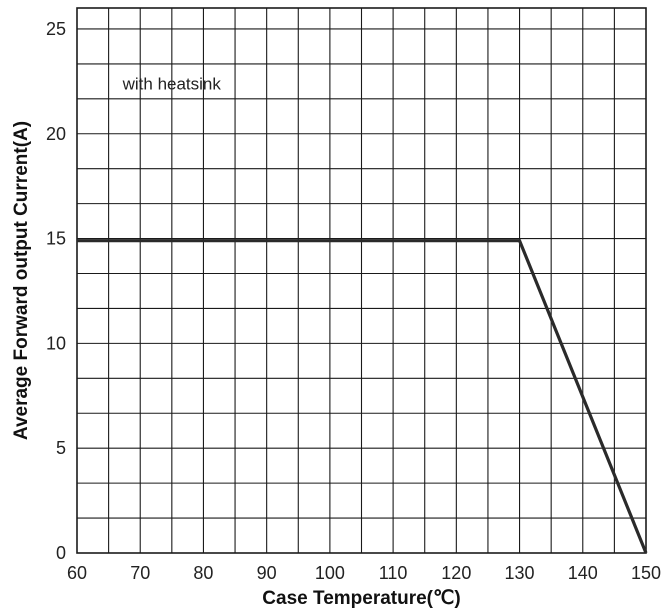  What do you see at coordinates (56, 291) in the screenshot?
I see `y-axis-ticks: 0 5 10 15 20 25` at bounding box center [56, 291].